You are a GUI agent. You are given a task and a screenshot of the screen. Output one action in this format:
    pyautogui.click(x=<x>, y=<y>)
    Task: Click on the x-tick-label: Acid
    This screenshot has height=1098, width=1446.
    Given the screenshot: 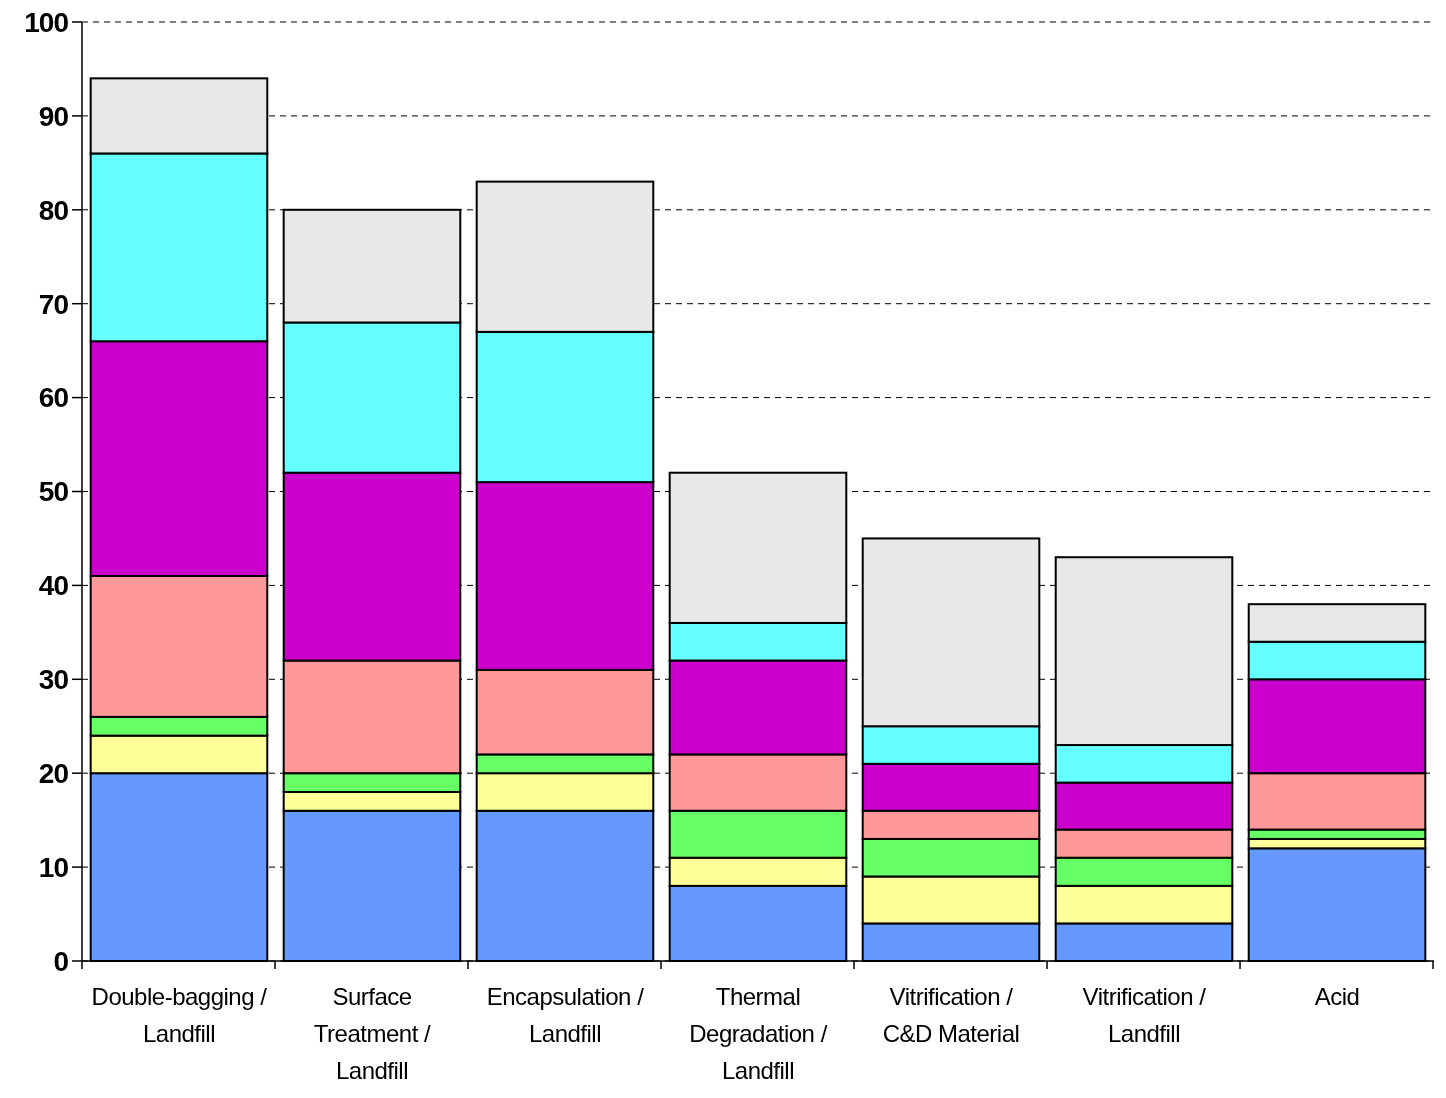 What is the action you would take?
    pyautogui.click(x=1337, y=996)
    